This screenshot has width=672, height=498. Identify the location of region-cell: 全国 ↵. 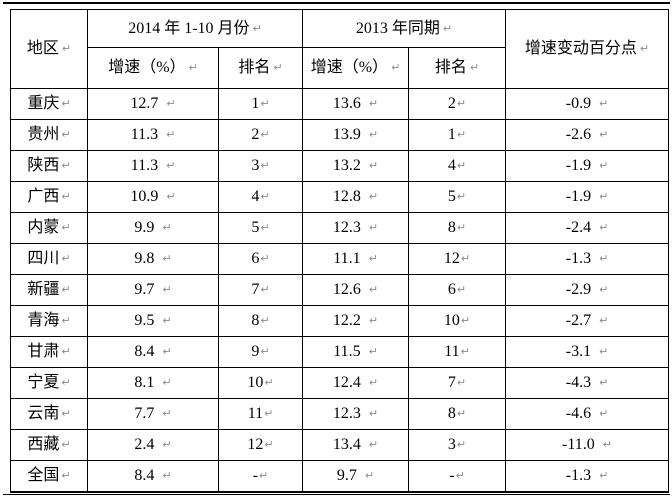
(49, 476).